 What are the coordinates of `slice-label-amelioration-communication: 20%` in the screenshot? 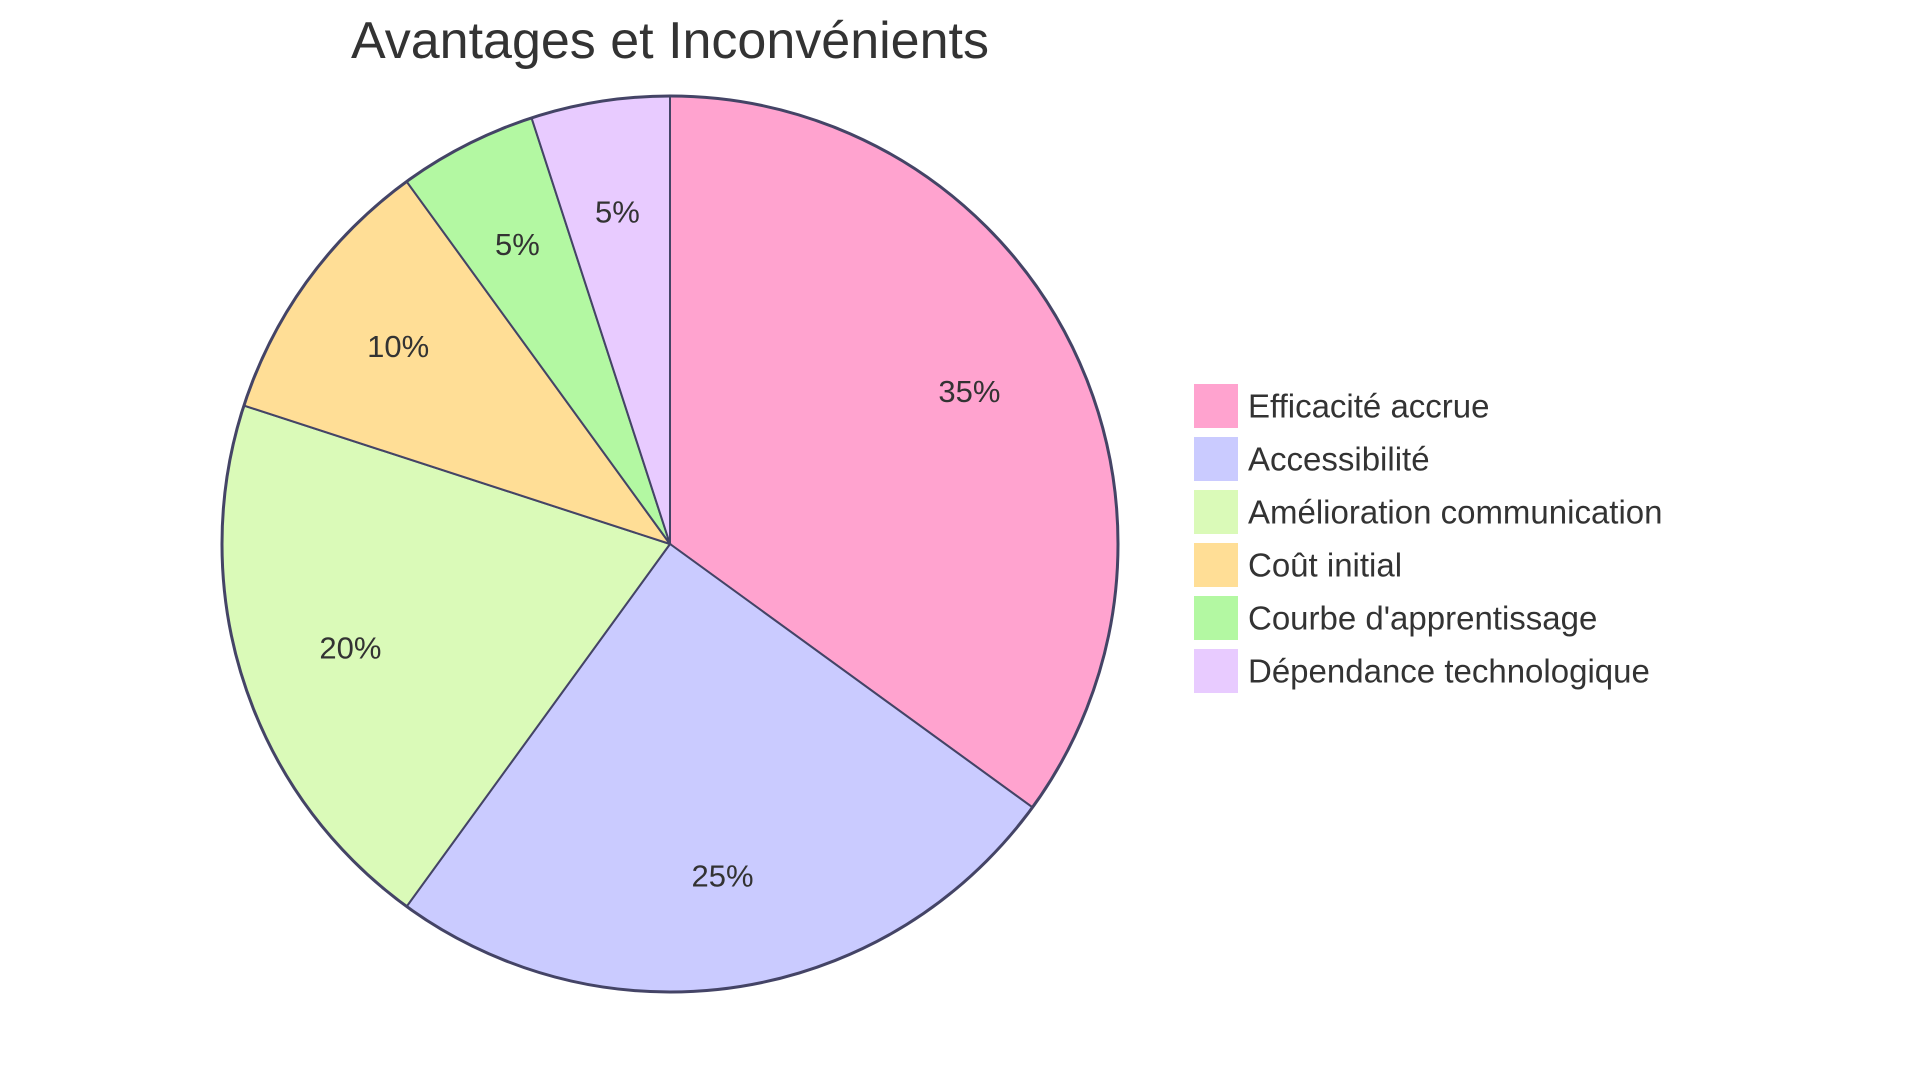 It's located at (350, 647).